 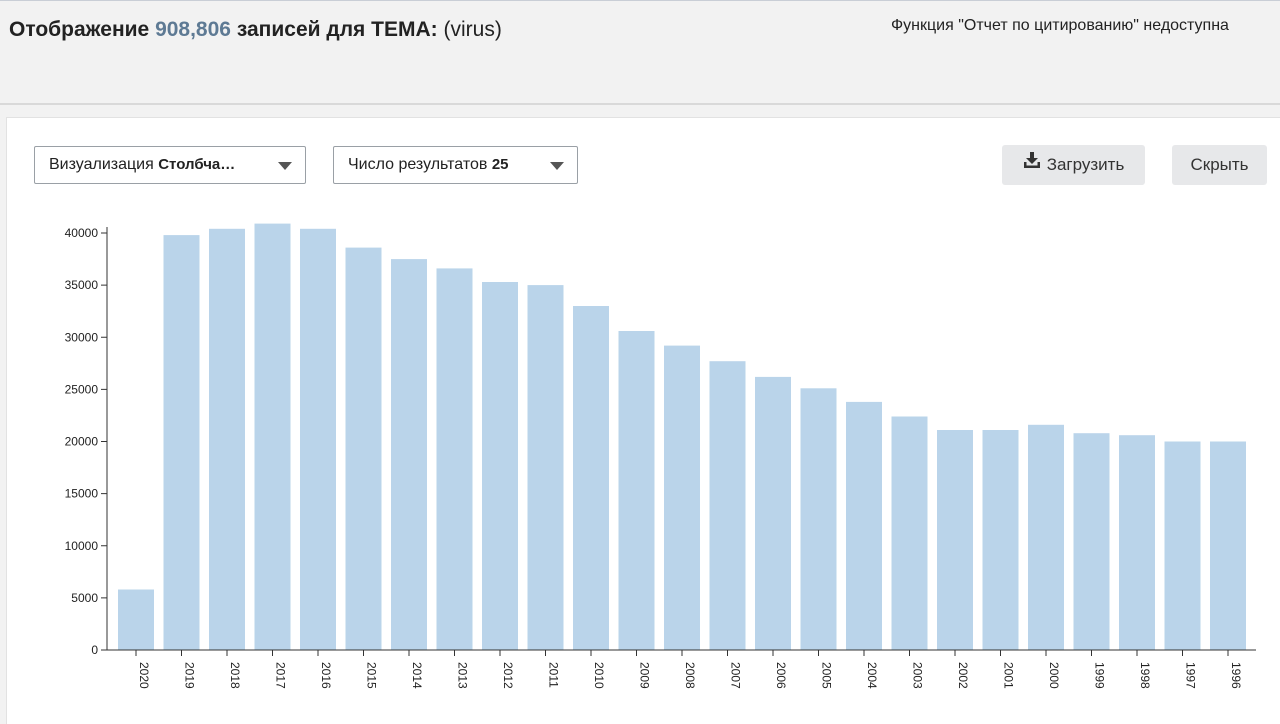 What do you see at coordinates (136, 620) in the screenshot?
I see `bar-2020` at bounding box center [136, 620].